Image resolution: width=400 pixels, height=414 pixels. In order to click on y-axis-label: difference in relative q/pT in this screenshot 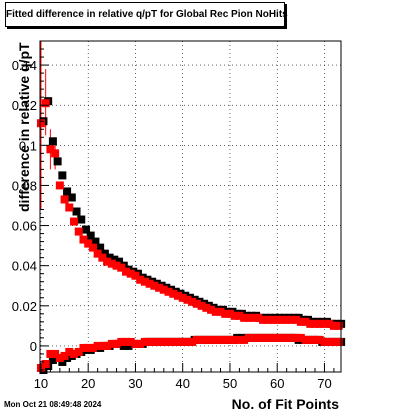, I will do `click(24, 127)`.